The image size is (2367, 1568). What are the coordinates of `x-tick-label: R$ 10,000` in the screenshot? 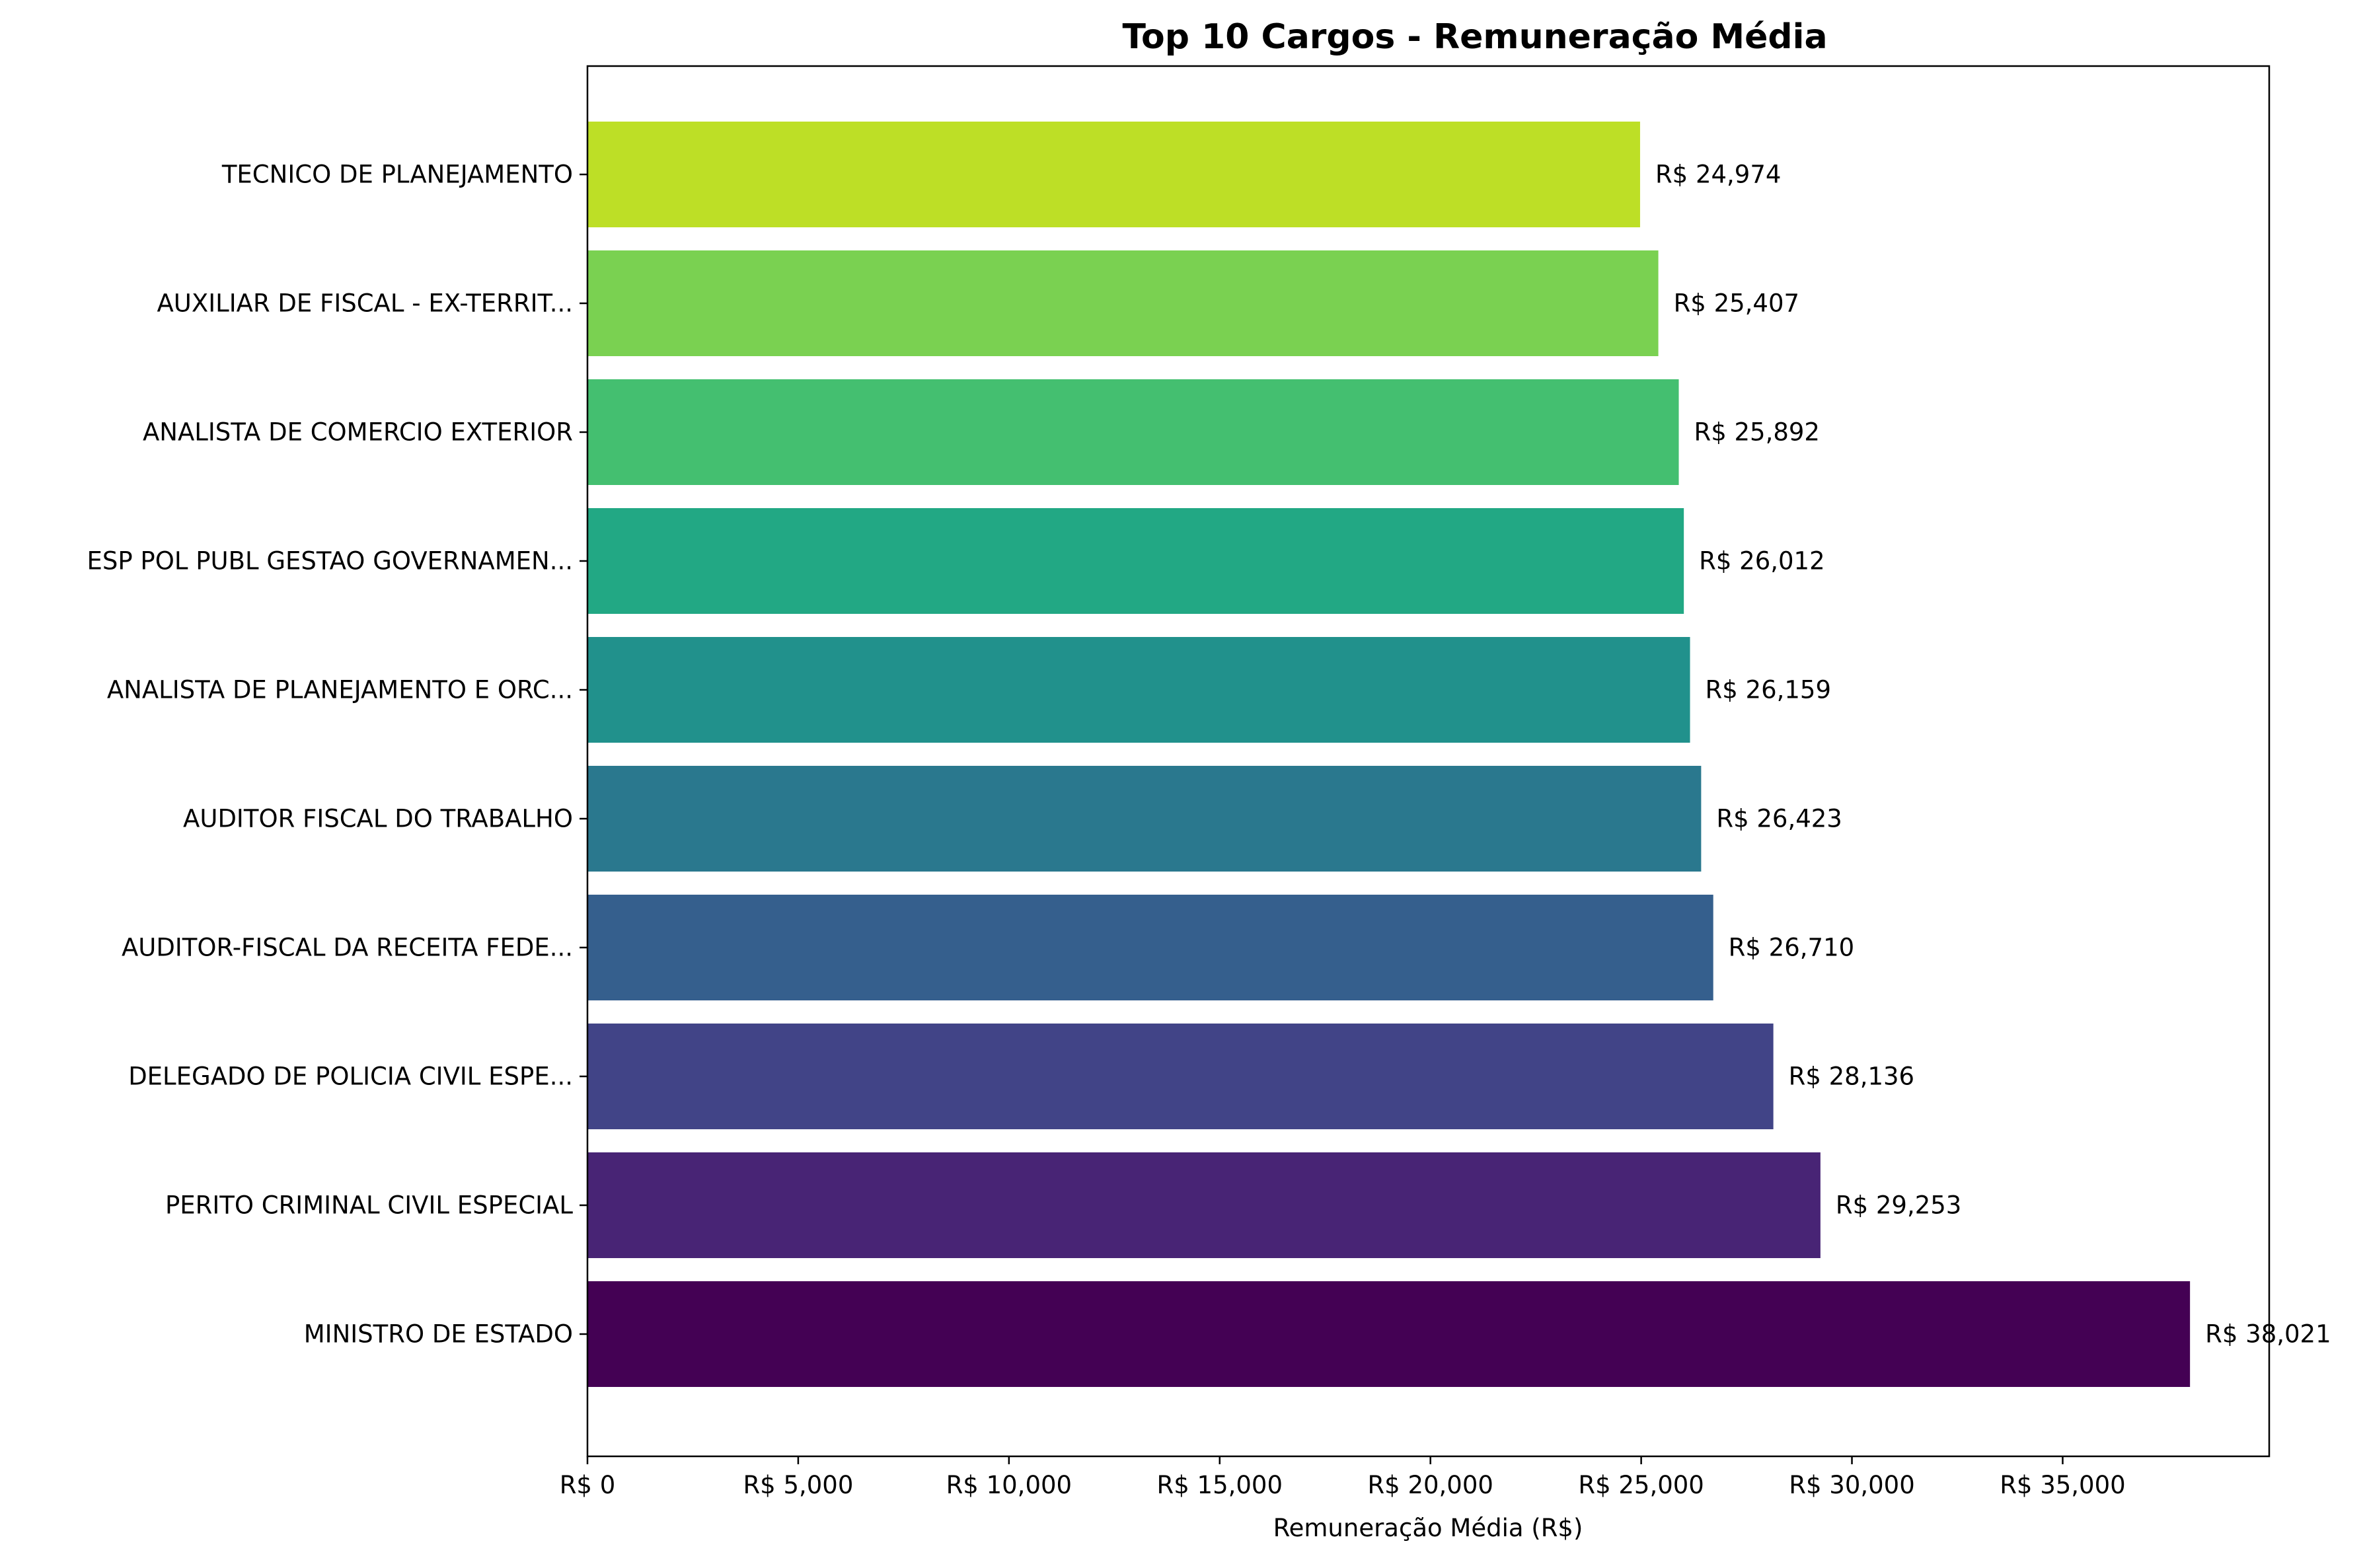 It's located at (1009, 1485).